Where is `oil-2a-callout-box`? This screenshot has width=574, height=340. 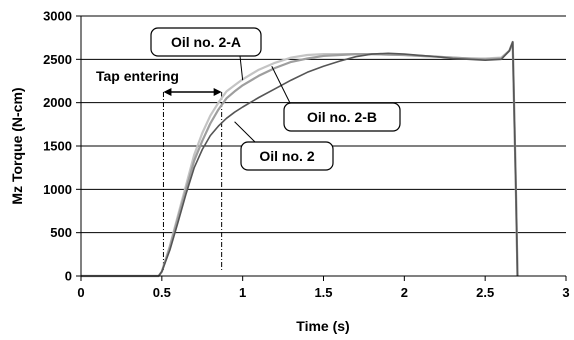 oil-2a-callout-box is located at coordinates (206, 42).